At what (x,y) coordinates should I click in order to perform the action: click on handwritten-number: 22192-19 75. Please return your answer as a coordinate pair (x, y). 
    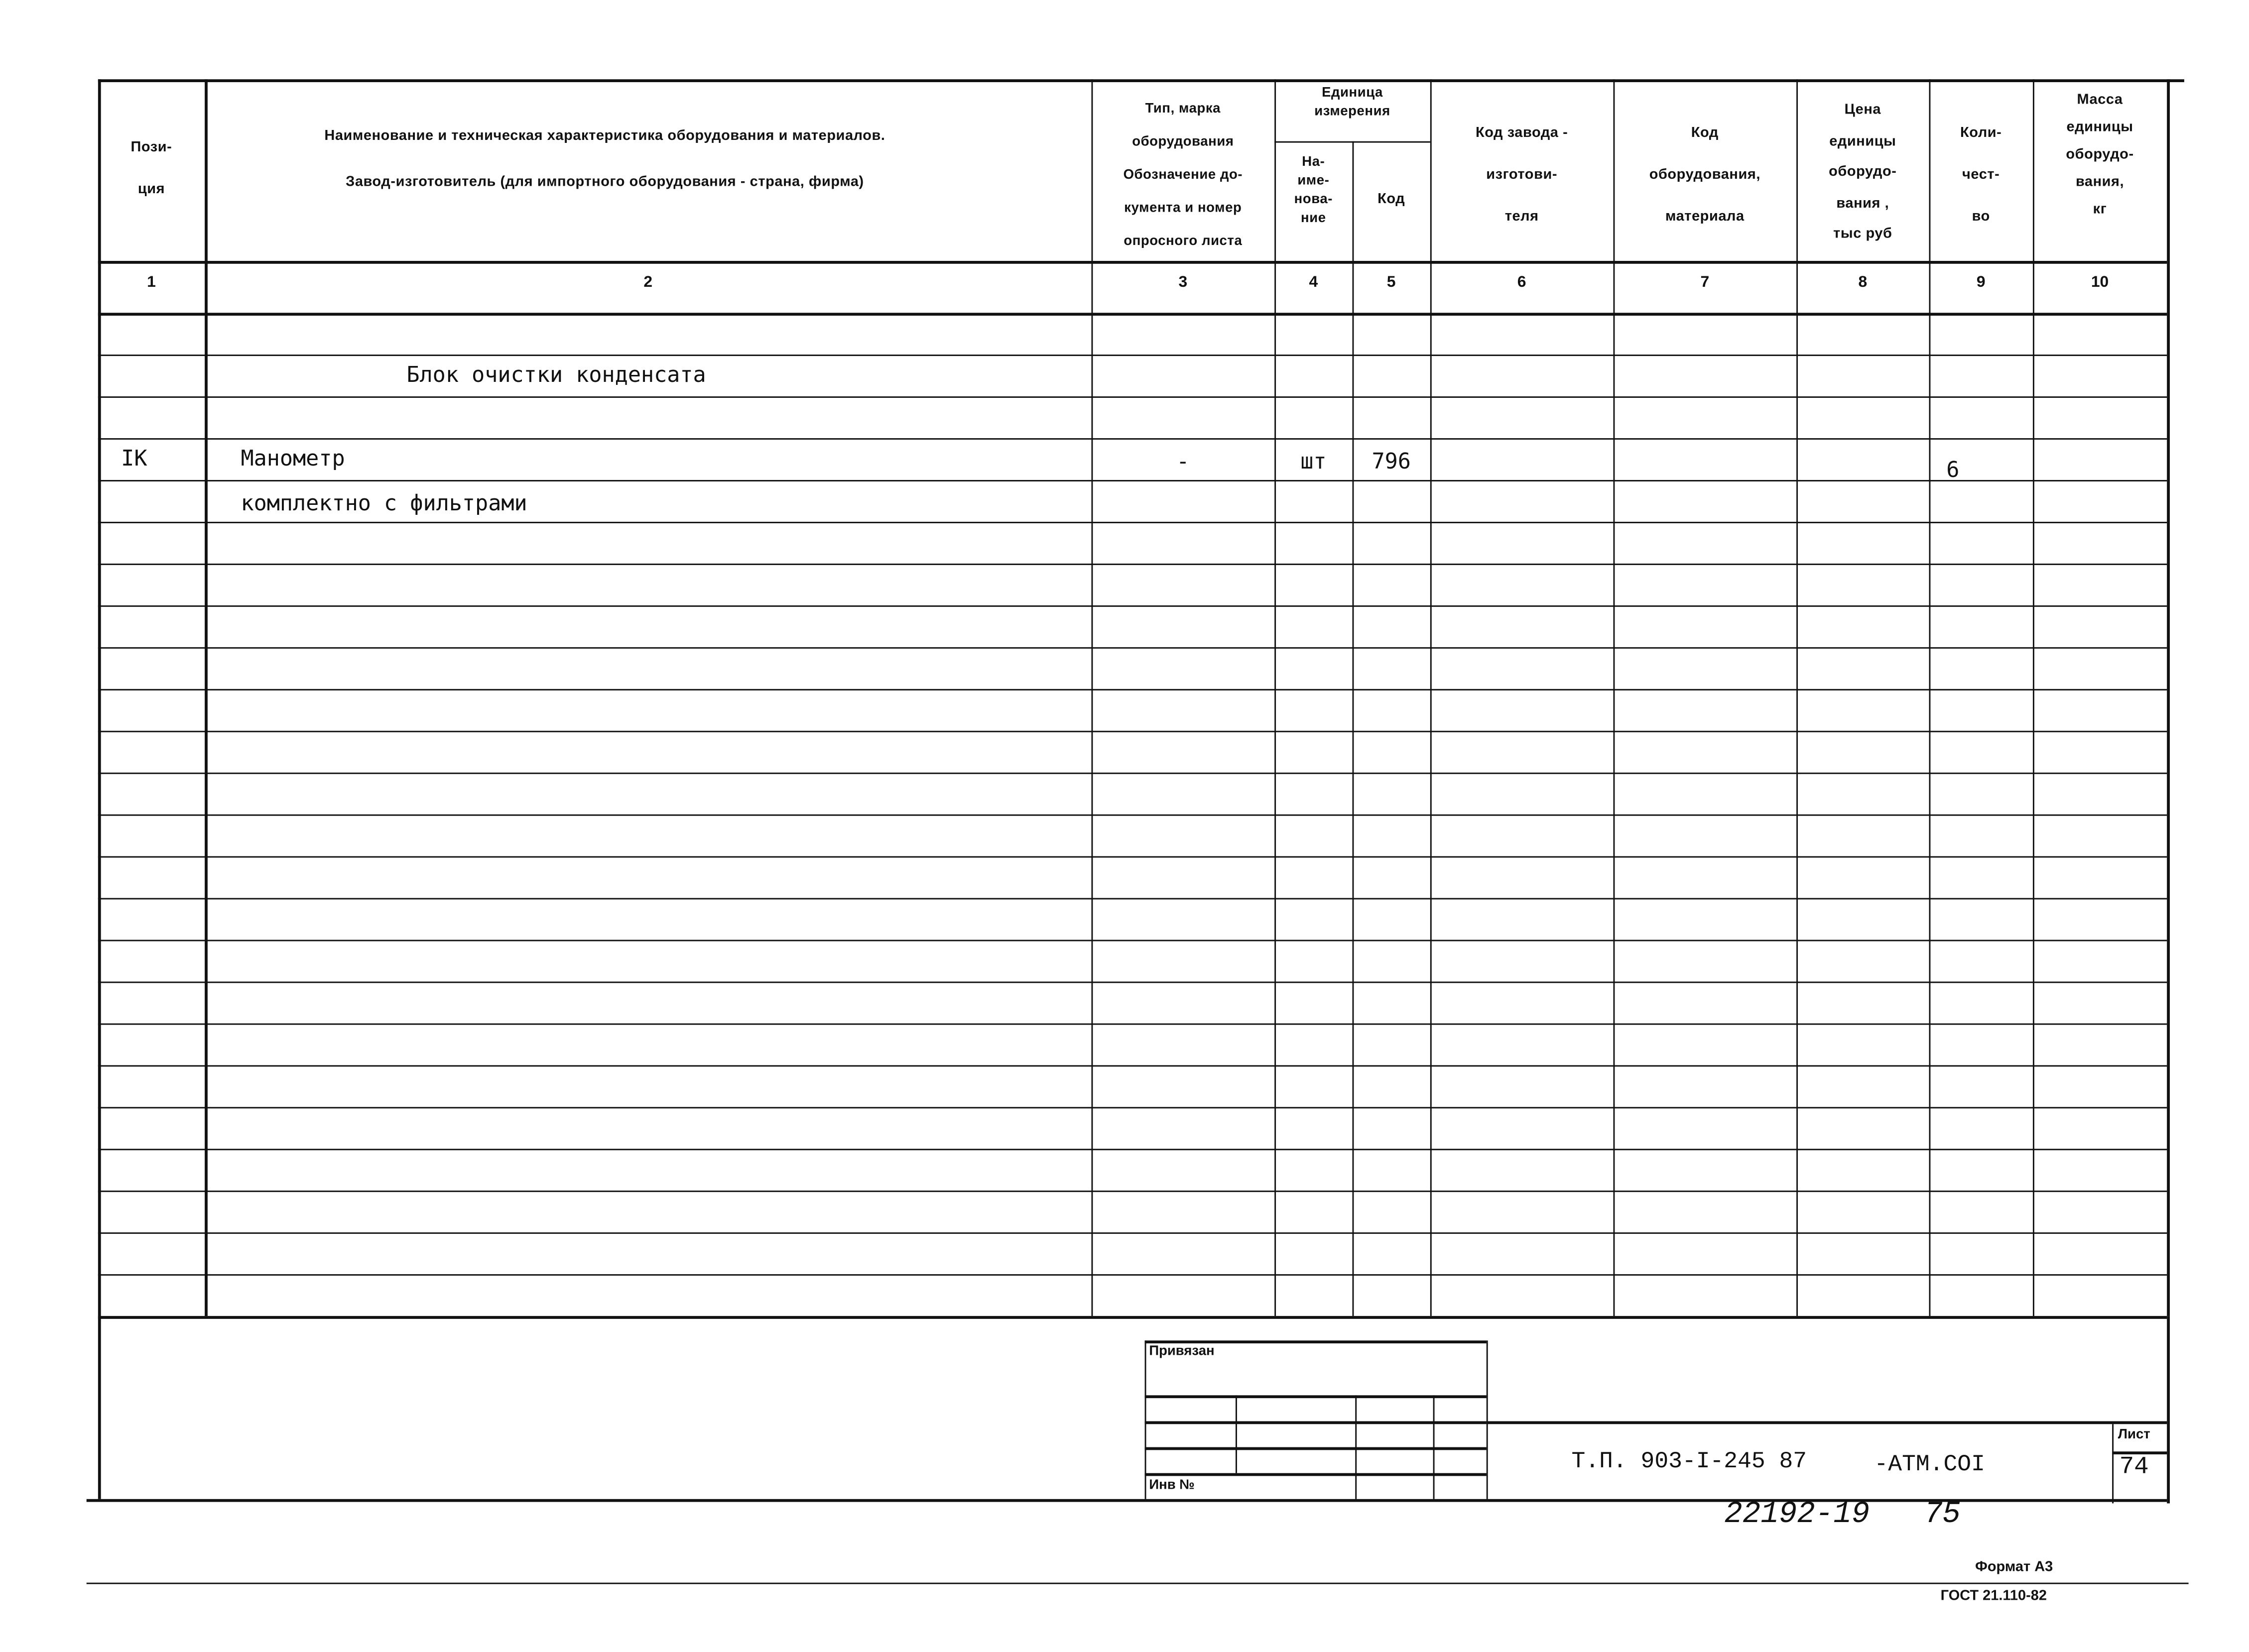
    Looking at the image, I should click on (1842, 1516).